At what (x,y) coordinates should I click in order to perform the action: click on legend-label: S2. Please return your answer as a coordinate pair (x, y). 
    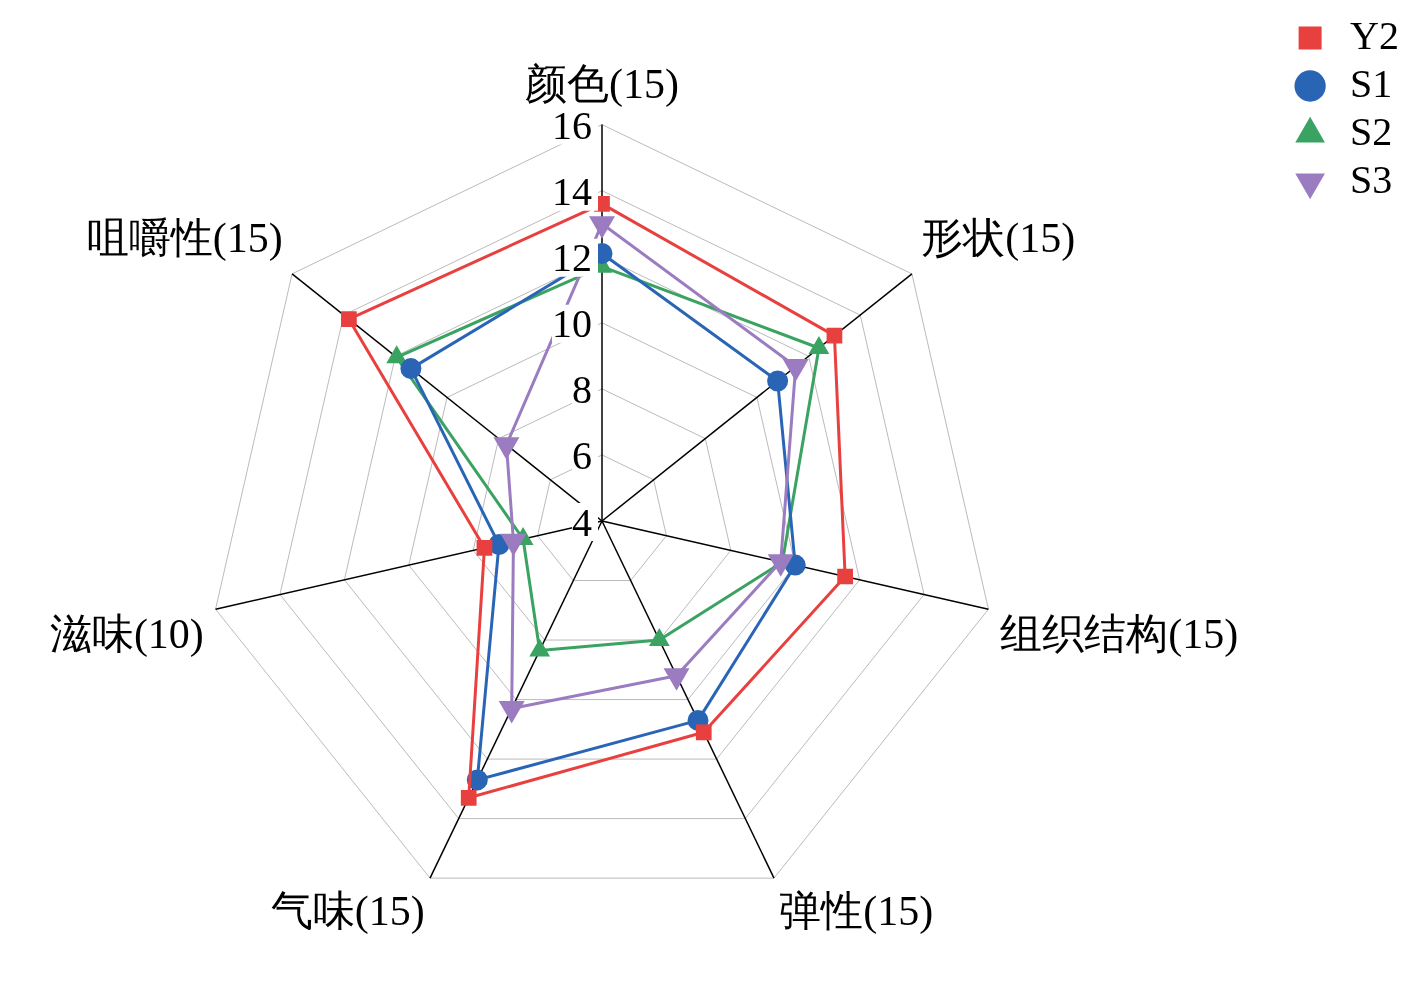
    Looking at the image, I should click on (1371, 131).